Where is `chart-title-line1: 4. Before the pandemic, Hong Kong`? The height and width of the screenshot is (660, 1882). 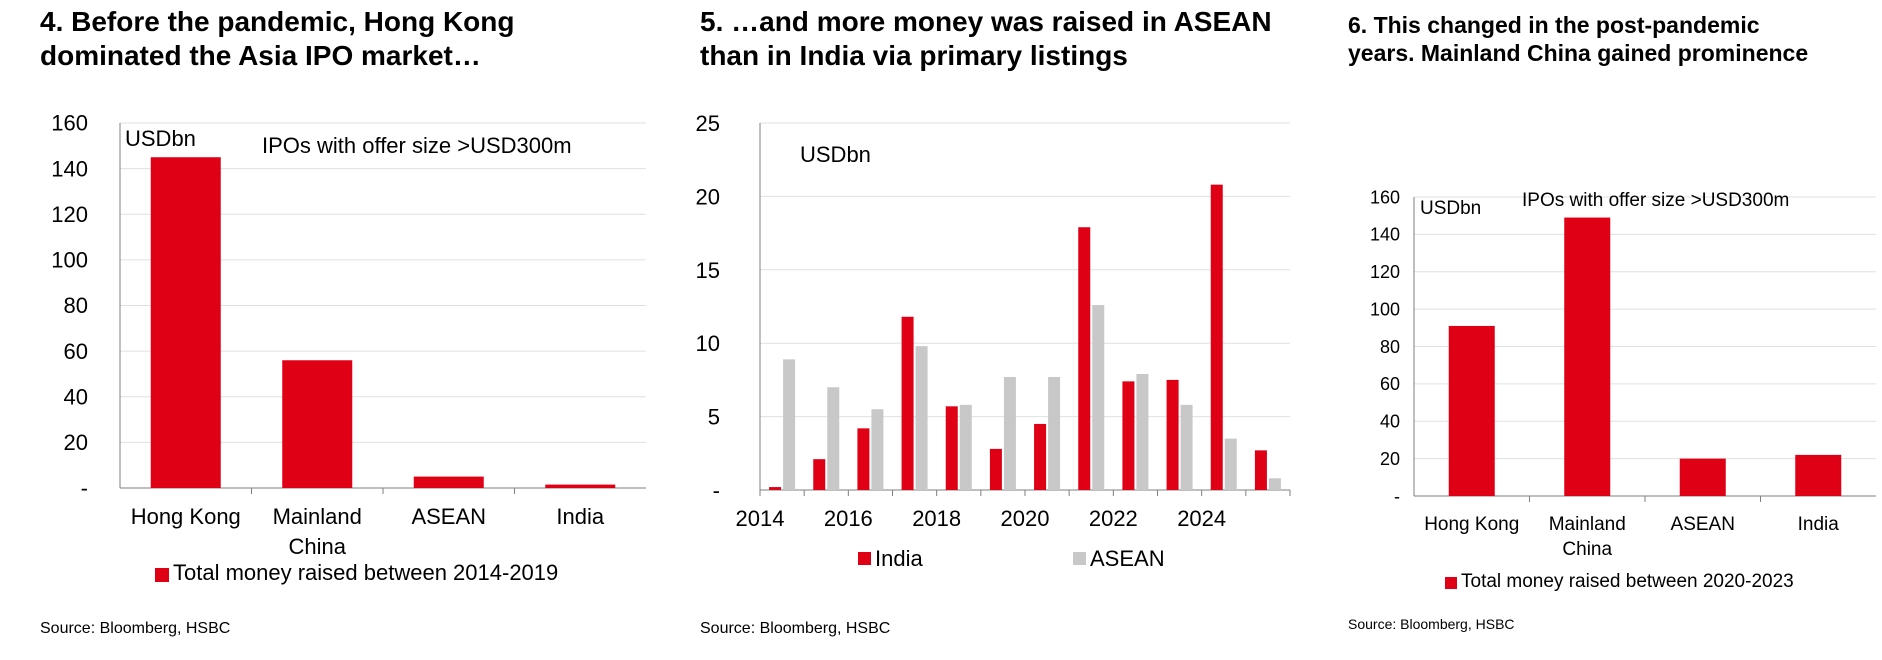
chart-title-line1: 4. Before the pandemic, Hong Kong is located at coordinates (277, 21).